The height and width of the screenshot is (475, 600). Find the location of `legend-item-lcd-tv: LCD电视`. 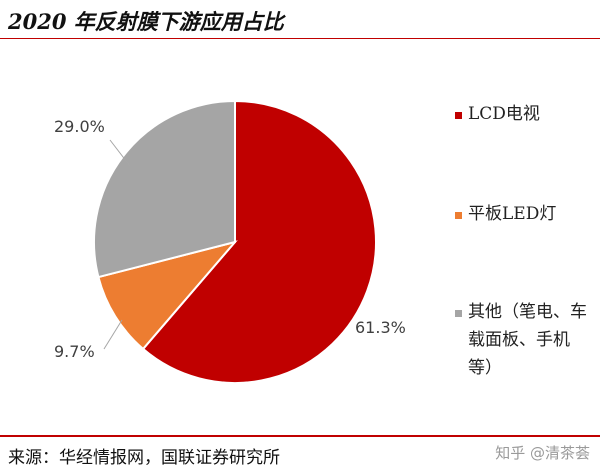

legend-item-lcd-tv: LCD电视 is located at coordinates (525, 114).